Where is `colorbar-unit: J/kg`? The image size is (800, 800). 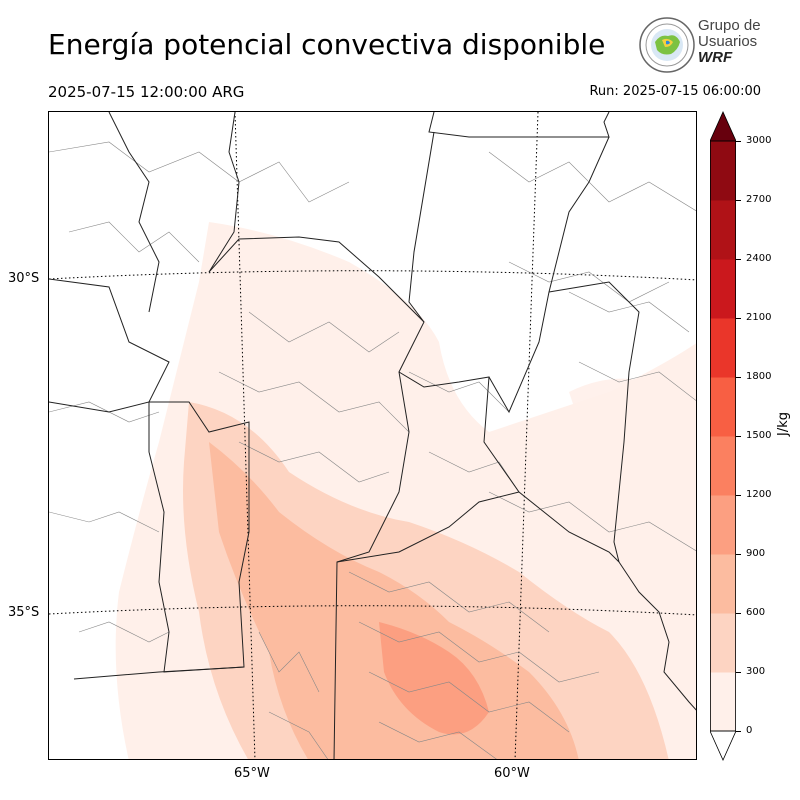
colorbar-unit: J/kg is located at coordinates (783, 424).